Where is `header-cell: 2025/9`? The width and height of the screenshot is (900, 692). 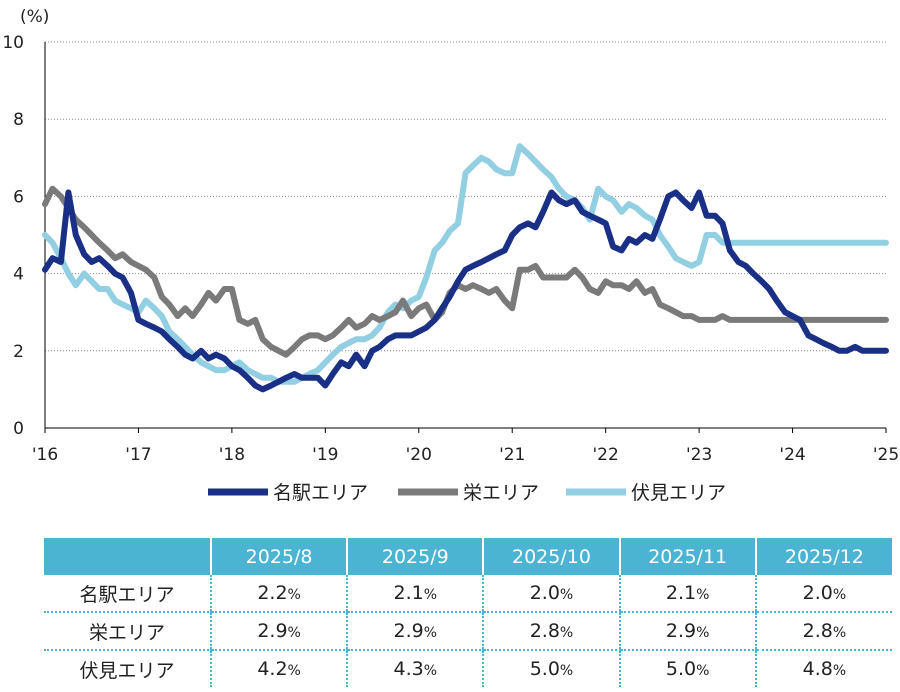
header-cell: 2025/9 is located at coordinates (415, 556).